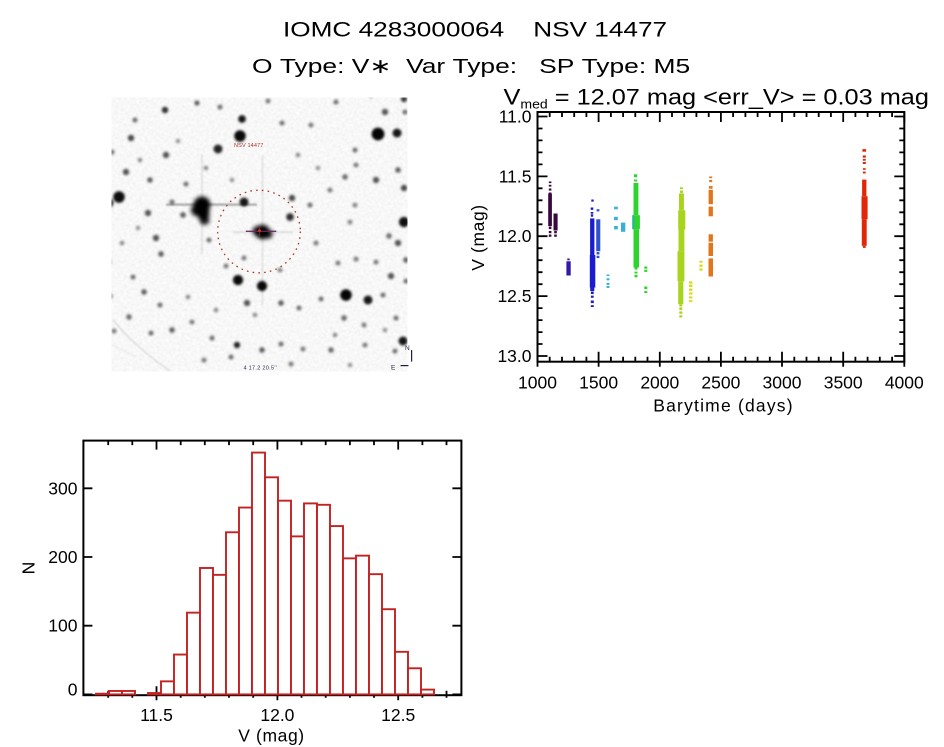  I want to click on svg-text: 3000, so click(782, 383).